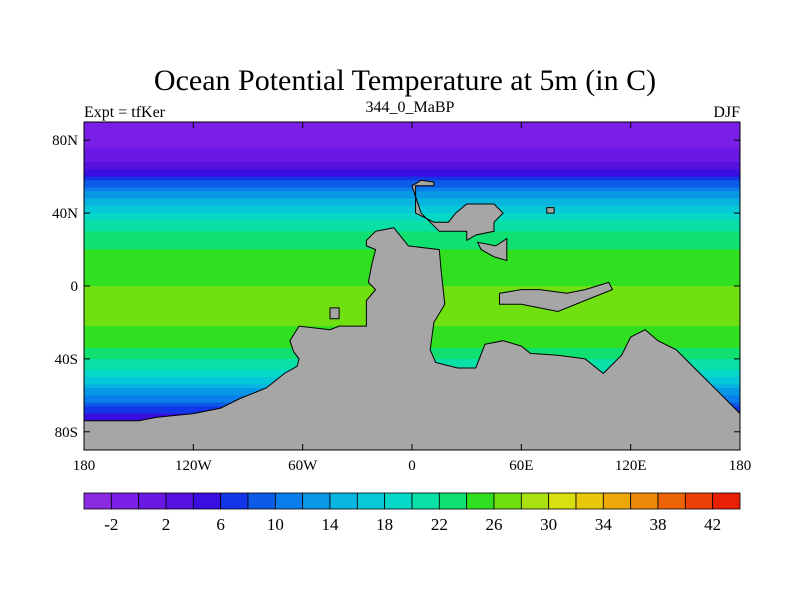 The width and height of the screenshot is (800, 600). Describe the element at coordinates (631, 466) in the screenshot. I see `x-tick-label: 120E` at that location.